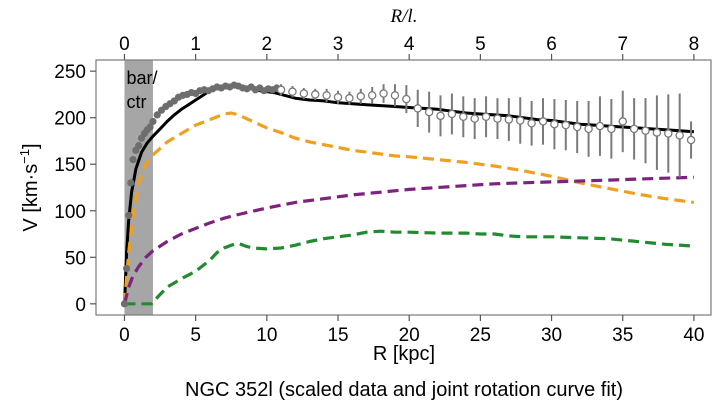 The height and width of the screenshot is (416, 713). What do you see at coordinates (480, 44) in the screenshot?
I see `top-tick-label: 5` at bounding box center [480, 44].